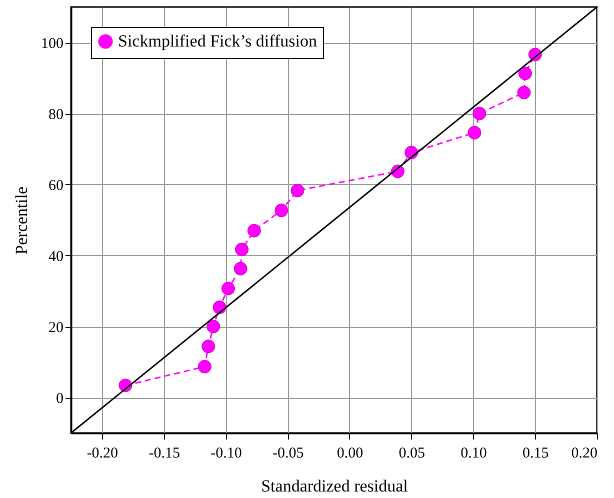 Image resolution: width=614 pixels, height=498 pixels. What do you see at coordinates (226, 454) in the screenshot?
I see `x-tick-label: -0.10` at bounding box center [226, 454].